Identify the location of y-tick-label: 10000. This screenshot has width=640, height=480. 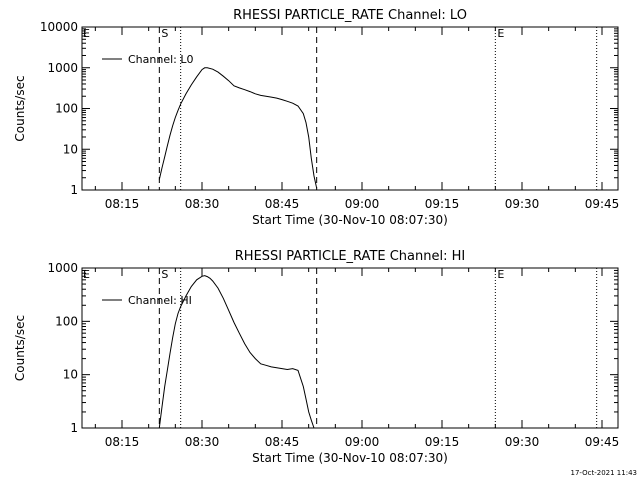
(59, 27).